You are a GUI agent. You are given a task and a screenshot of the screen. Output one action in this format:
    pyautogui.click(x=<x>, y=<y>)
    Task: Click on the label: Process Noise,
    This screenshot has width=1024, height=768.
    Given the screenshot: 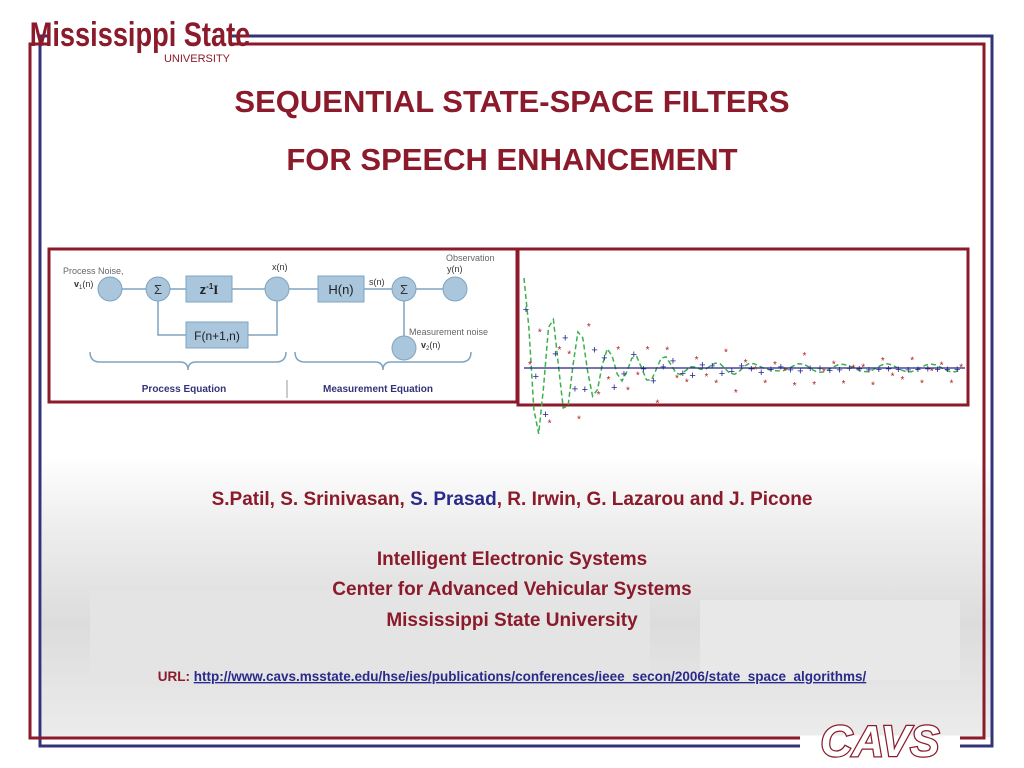 What is the action you would take?
    pyautogui.click(x=93, y=271)
    